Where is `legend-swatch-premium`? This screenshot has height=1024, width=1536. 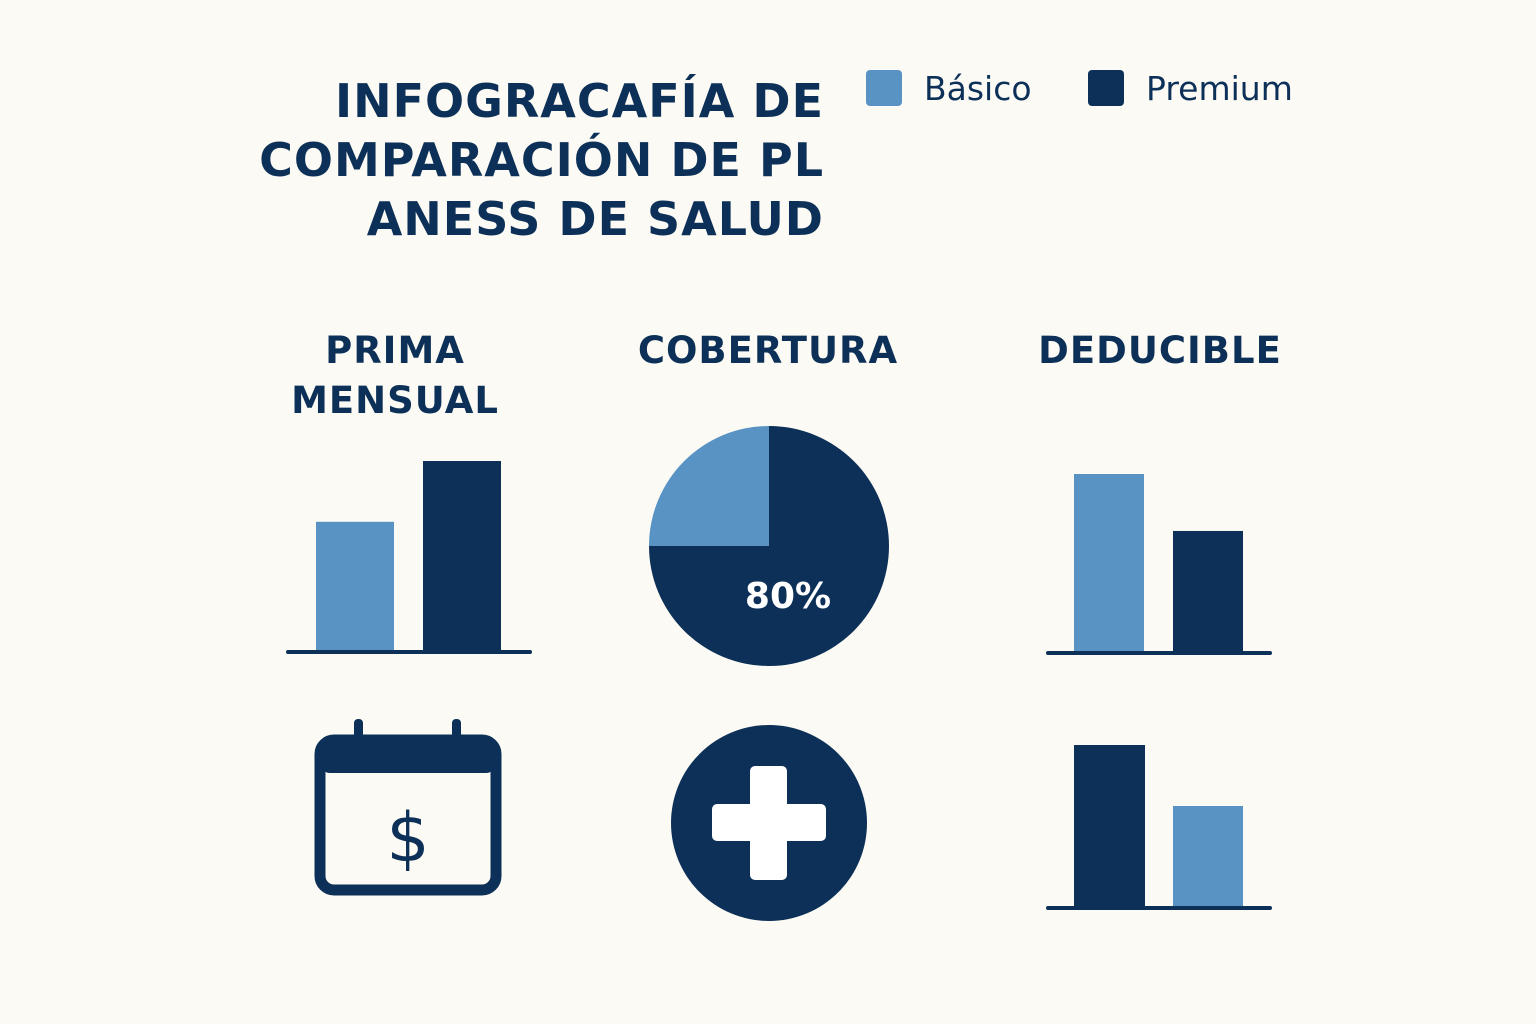 legend-swatch-premium is located at coordinates (1106, 88).